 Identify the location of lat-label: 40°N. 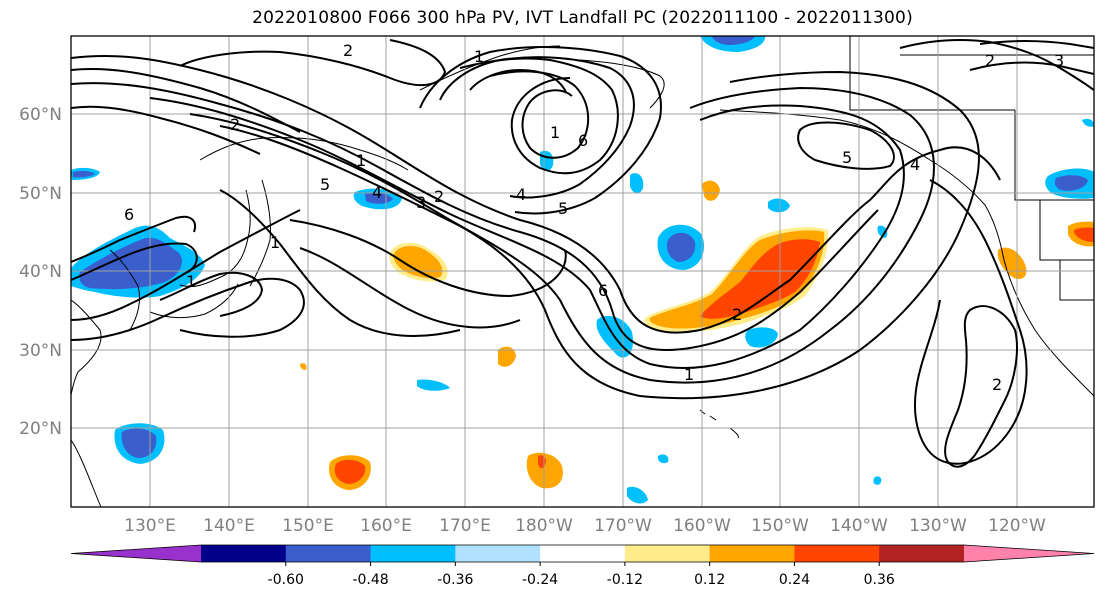
(40, 272).